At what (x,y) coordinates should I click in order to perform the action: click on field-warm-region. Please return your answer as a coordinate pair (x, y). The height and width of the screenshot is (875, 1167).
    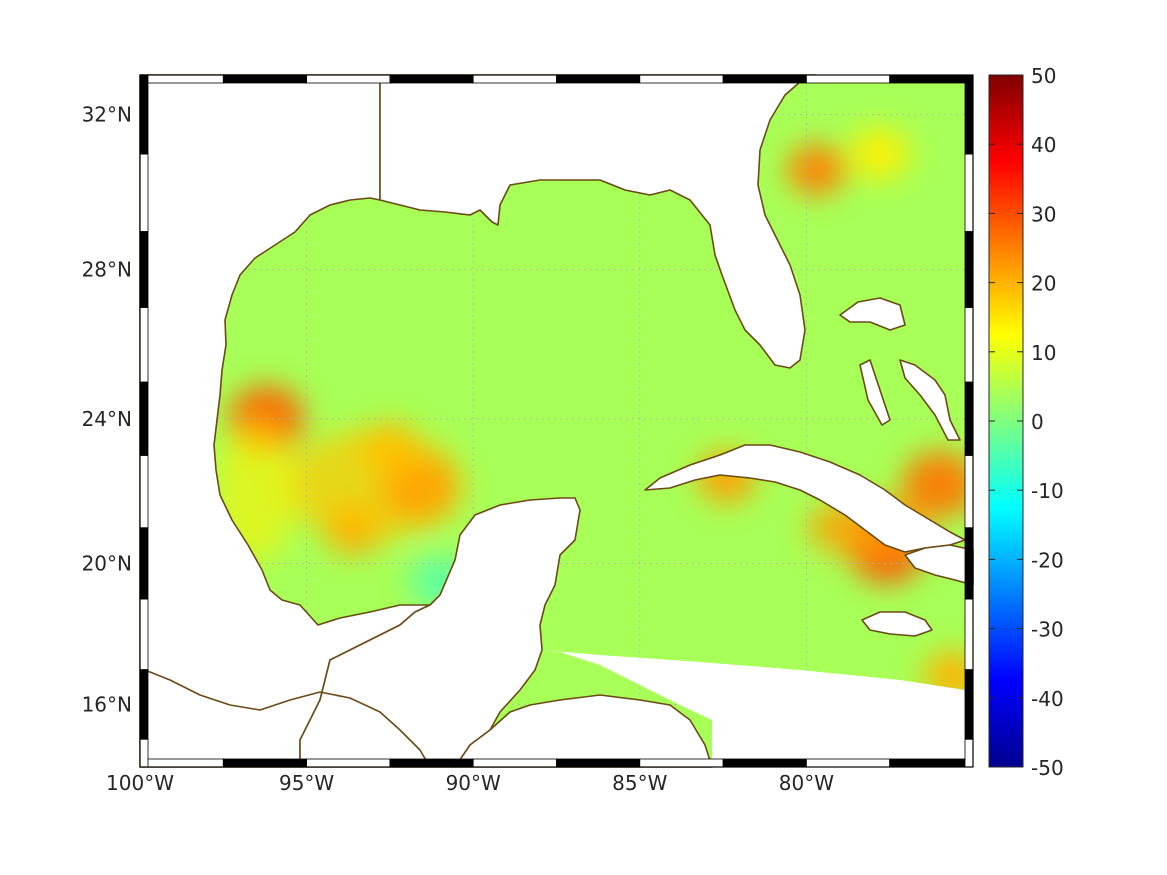
    Looking at the image, I should click on (373, 484).